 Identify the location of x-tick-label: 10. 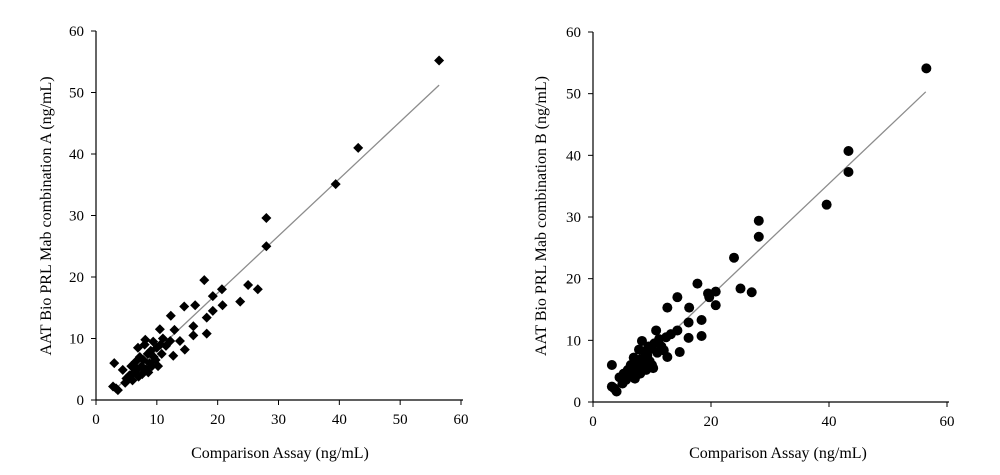
(156, 420).